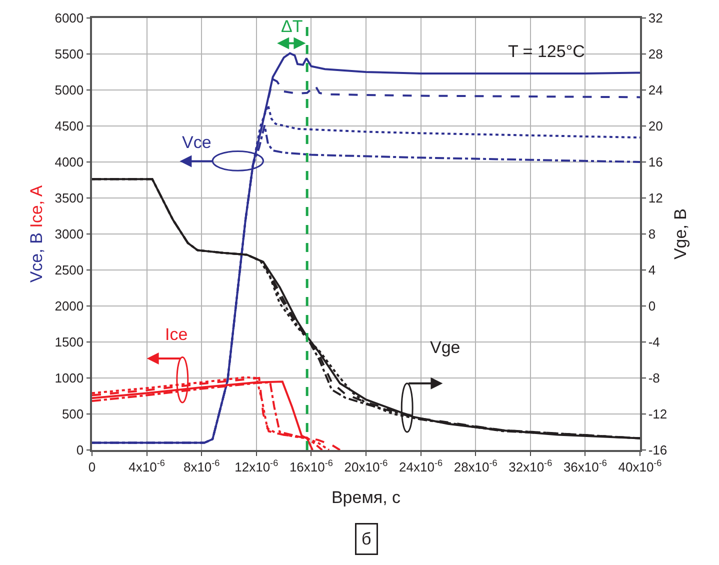  What do you see at coordinates (366, 466) in the screenshot?
I see `x-tick-label: 20x10$^{-6}$` at bounding box center [366, 466].